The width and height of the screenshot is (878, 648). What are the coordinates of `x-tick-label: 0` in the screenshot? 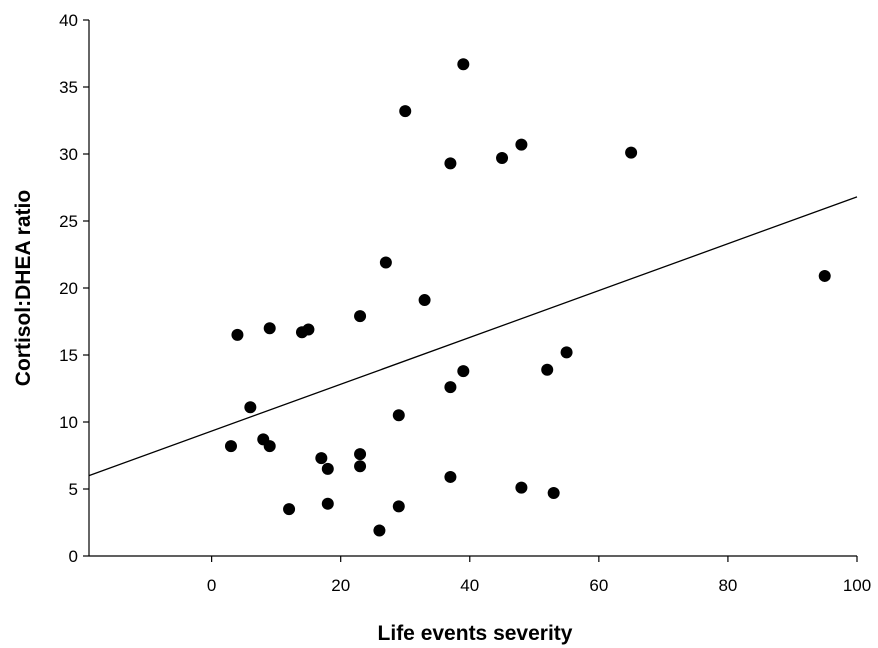 It's located at (211, 585).